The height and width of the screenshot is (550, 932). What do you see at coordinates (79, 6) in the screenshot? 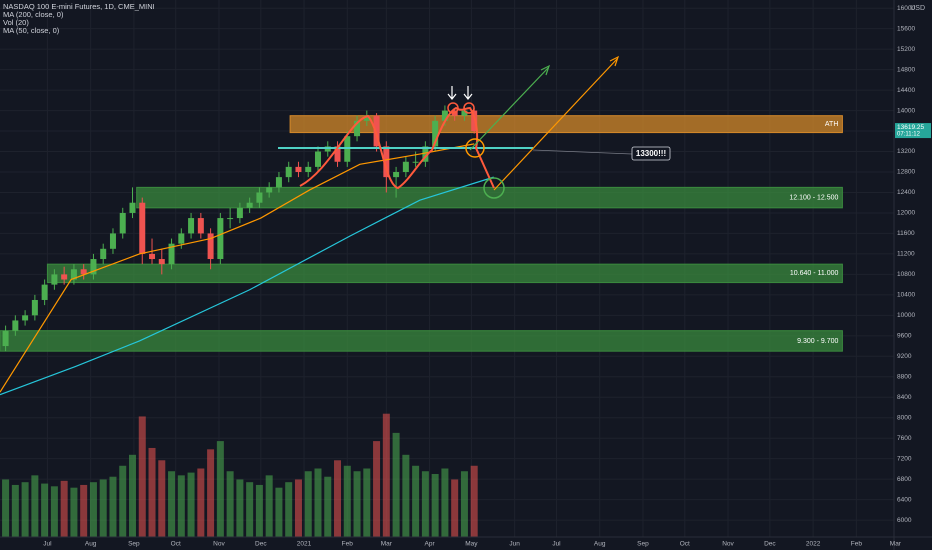
I see `chart-title: NASDAQ 100 E-mini Futures, 1D, CME_MINI` at bounding box center [79, 6].